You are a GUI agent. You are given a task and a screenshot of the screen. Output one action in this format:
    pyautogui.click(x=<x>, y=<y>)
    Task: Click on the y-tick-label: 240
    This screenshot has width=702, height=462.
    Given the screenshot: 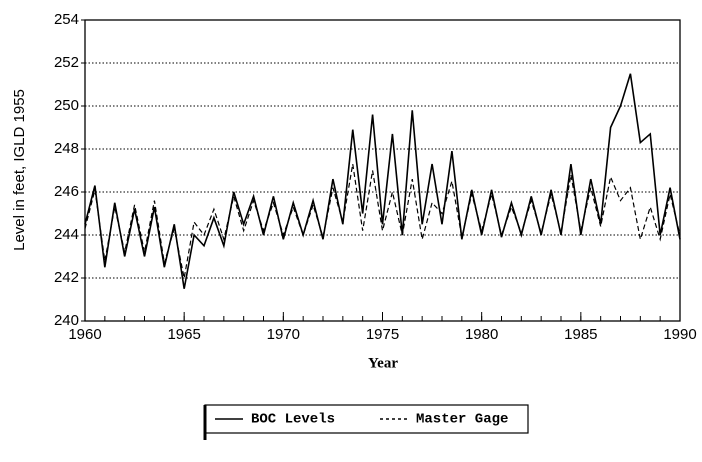 What is the action you would take?
    pyautogui.click(x=66, y=320)
    